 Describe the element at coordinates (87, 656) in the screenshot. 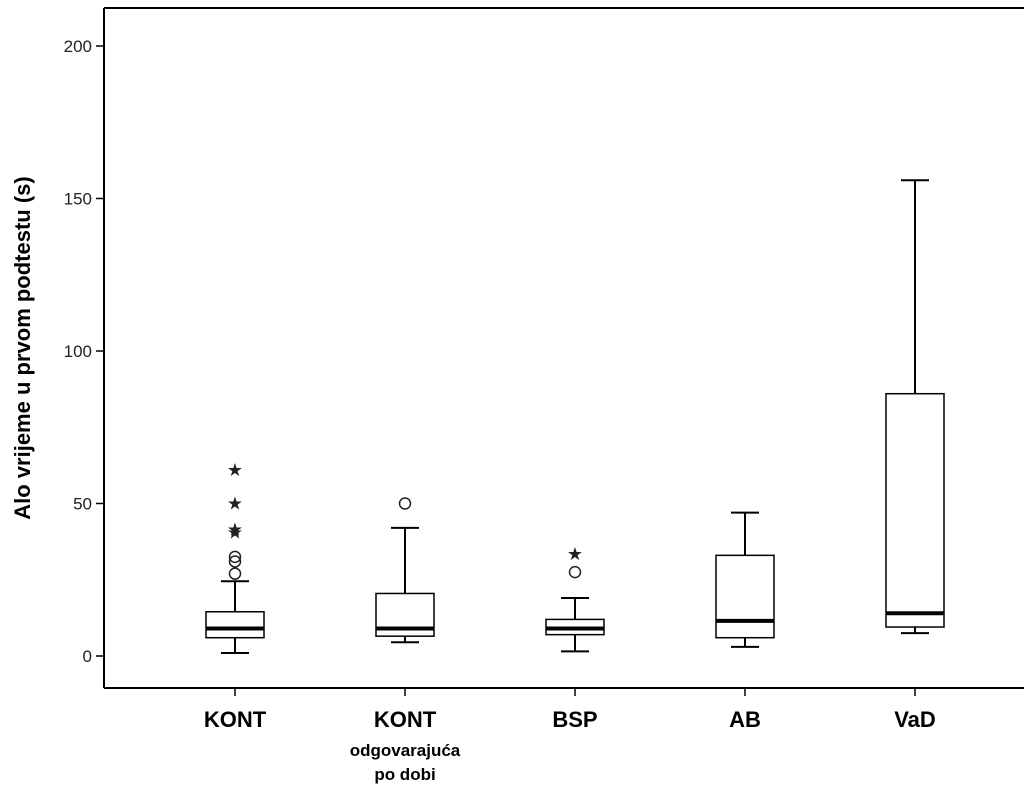

I see `y-tick-label: 0` at that location.